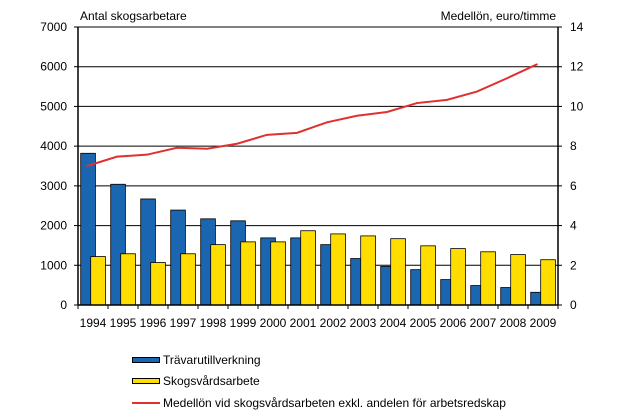  Describe the element at coordinates (577, 106) in the screenshot. I see `y-tick-label-right: 10` at that location.